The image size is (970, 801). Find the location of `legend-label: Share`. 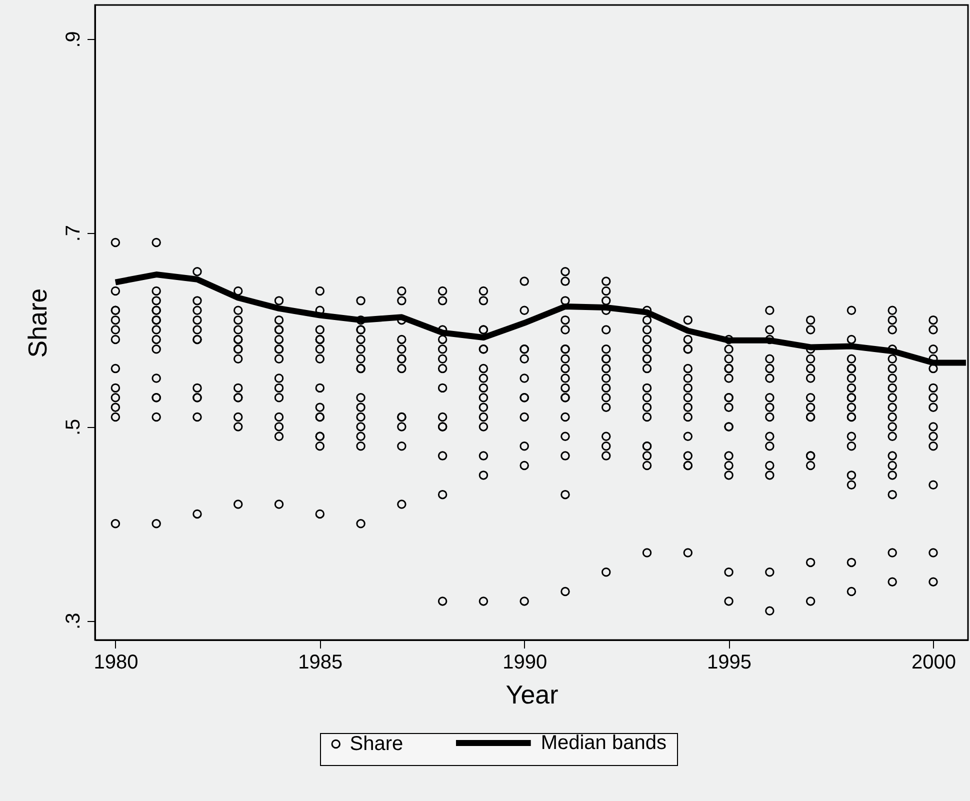

legend-label: Share is located at coordinates (377, 744).